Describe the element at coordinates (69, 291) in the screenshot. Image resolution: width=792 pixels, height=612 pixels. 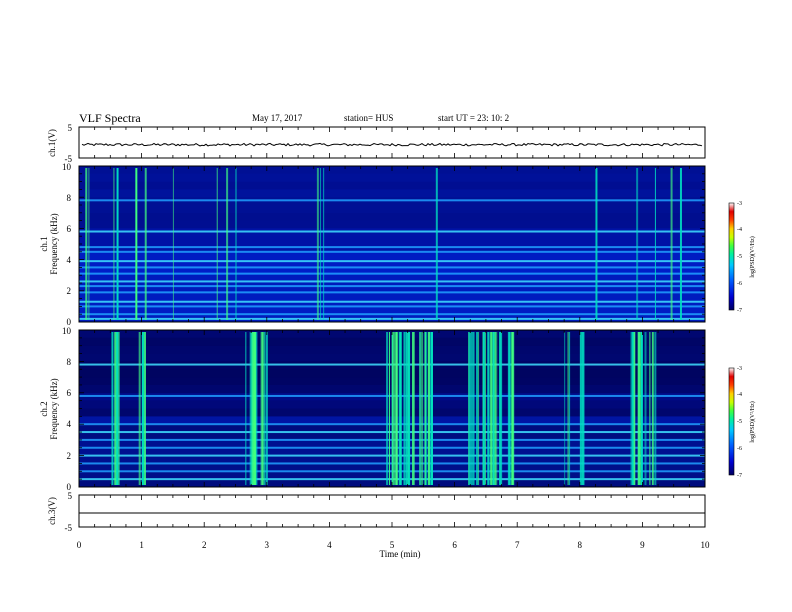
I see `ch1-spec-ytick-2: 2` at that location.